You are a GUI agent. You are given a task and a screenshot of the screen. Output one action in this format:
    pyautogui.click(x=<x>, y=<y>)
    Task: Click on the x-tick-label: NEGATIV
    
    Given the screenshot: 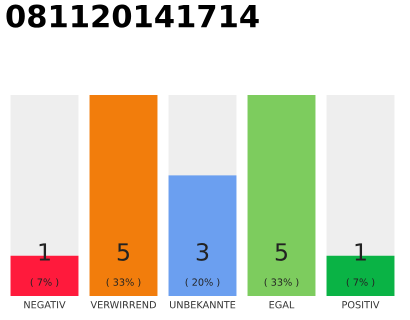 What is the action you would take?
    pyautogui.click(x=45, y=304)
    